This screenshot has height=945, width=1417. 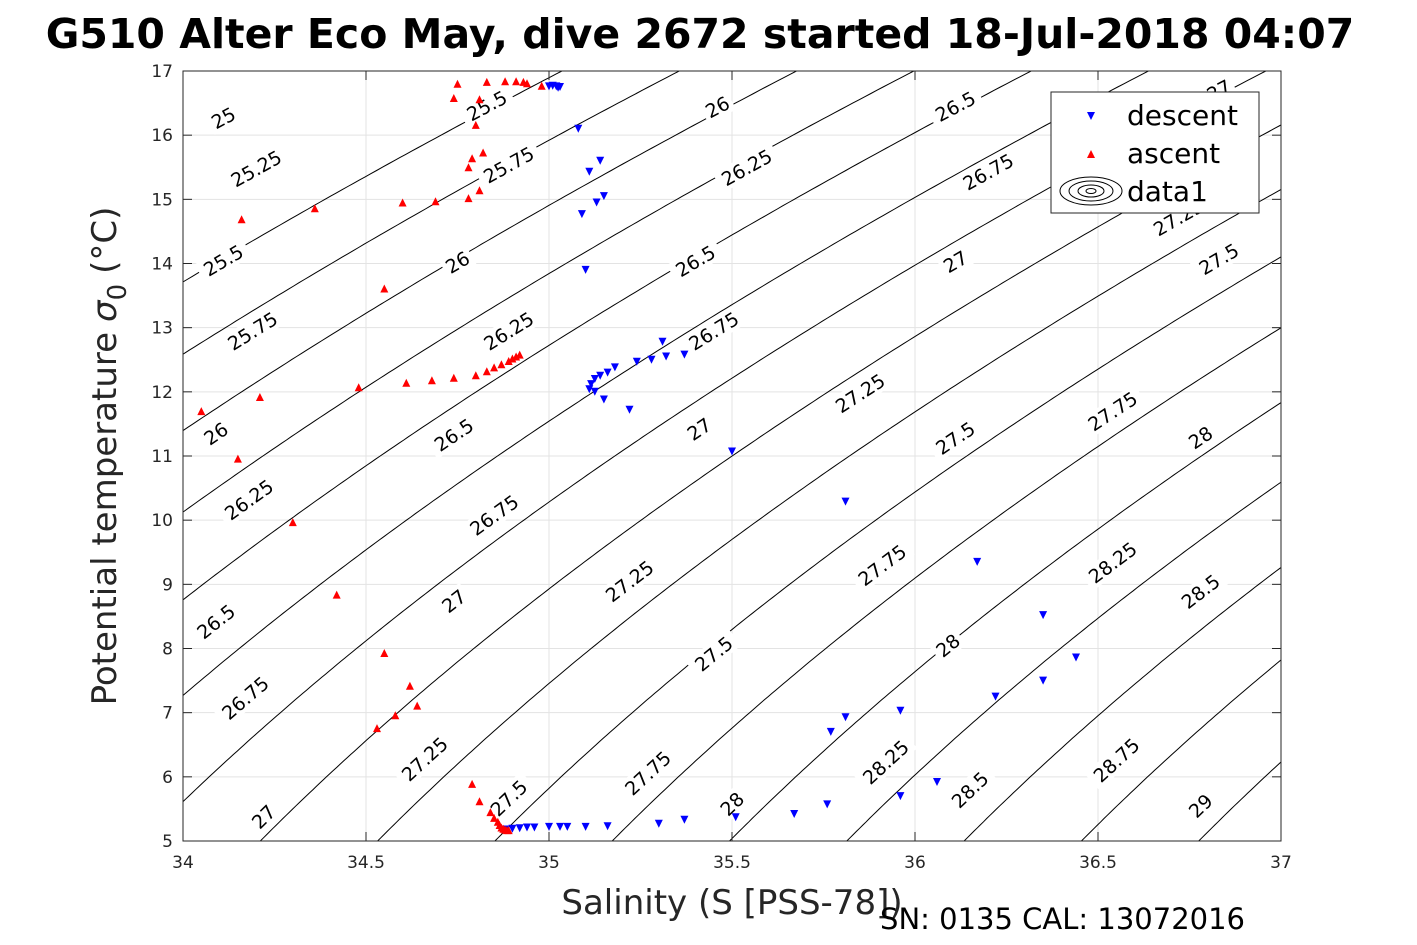 What do you see at coordinates (549, 863) in the screenshot?
I see `x-tick-label: 35` at bounding box center [549, 863].